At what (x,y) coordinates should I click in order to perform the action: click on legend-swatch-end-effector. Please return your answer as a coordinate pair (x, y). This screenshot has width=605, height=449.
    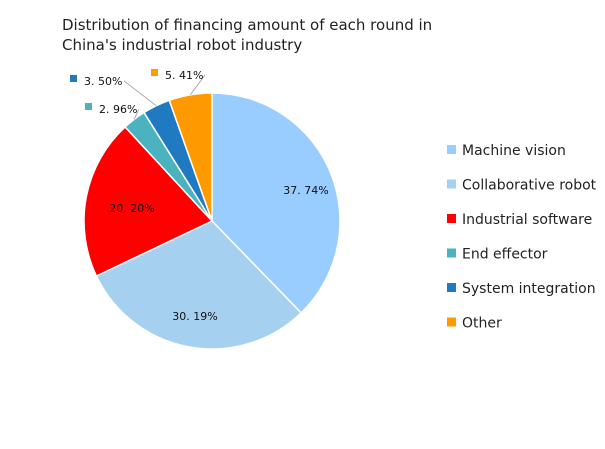
    Looking at the image, I should click on (451, 253).